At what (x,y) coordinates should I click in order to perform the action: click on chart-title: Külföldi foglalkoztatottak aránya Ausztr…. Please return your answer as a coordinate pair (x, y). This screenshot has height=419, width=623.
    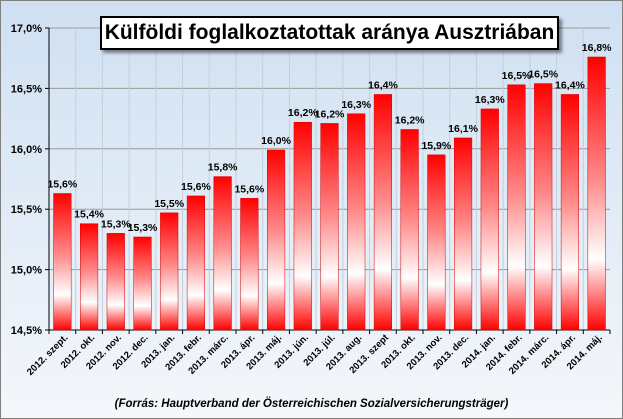
    Looking at the image, I should click on (329, 33).